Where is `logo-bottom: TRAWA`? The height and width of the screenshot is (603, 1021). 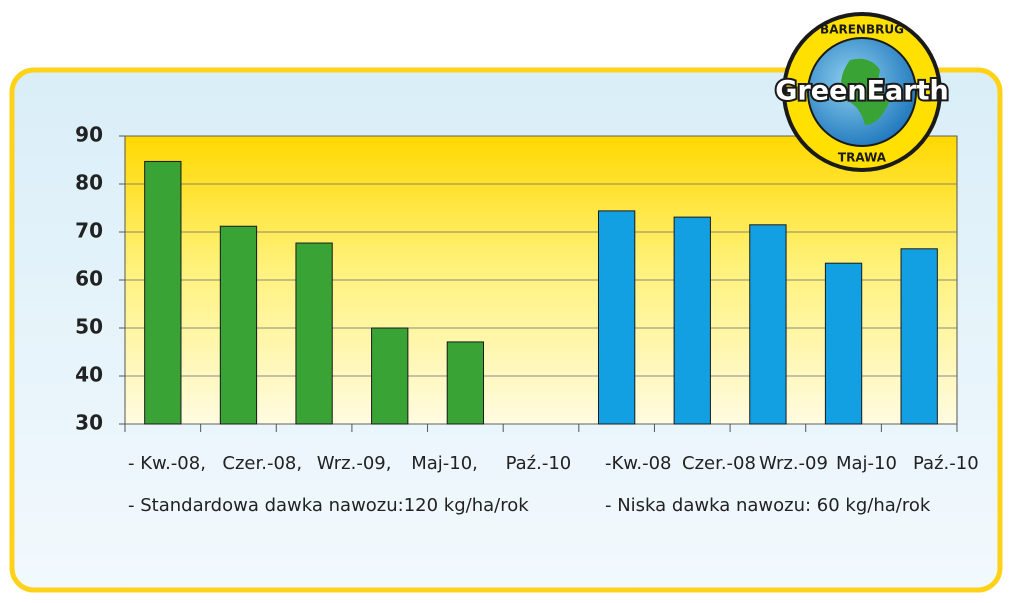
logo-bottom: TRAWA is located at coordinates (862, 158).